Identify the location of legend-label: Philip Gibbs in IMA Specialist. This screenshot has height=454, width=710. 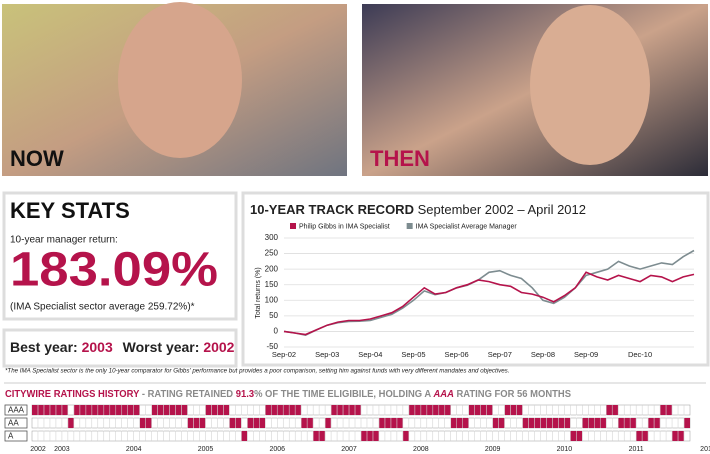
(344, 226).